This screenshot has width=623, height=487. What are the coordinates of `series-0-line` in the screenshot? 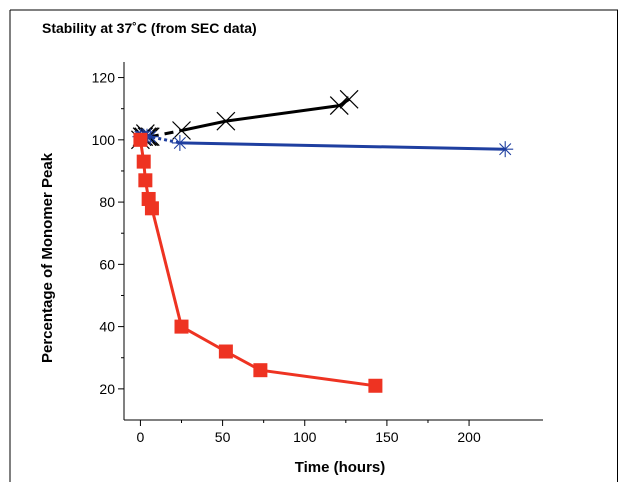 It's located at (265, 115).